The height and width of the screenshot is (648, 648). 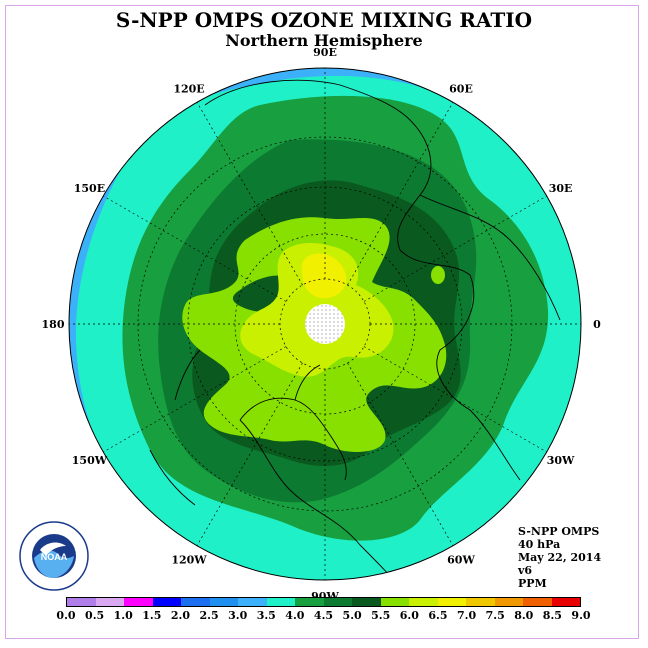 What do you see at coordinates (66, 615) in the screenshot?
I see `colorbar-tick-label: 0.0` at bounding box center [66, 615].